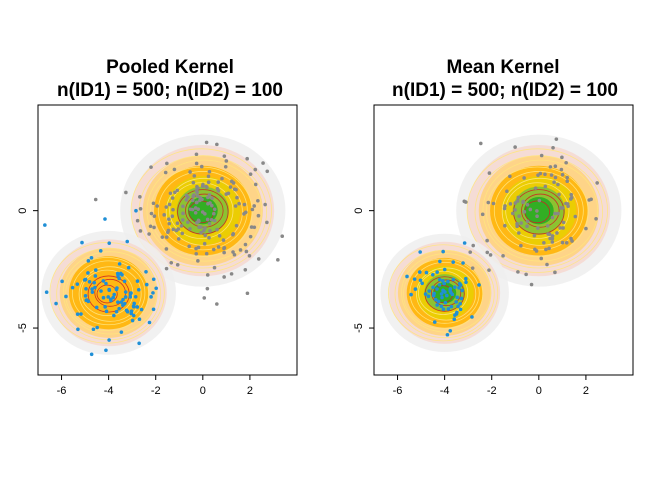 The width and height of the screenshot is (672, 480). What do you see at coordinates (505, 90) in the screenshot?
I see `chart-subtitle: n(ID1) = 500; n(ID2) = 100` at bounding box center [505, 90].